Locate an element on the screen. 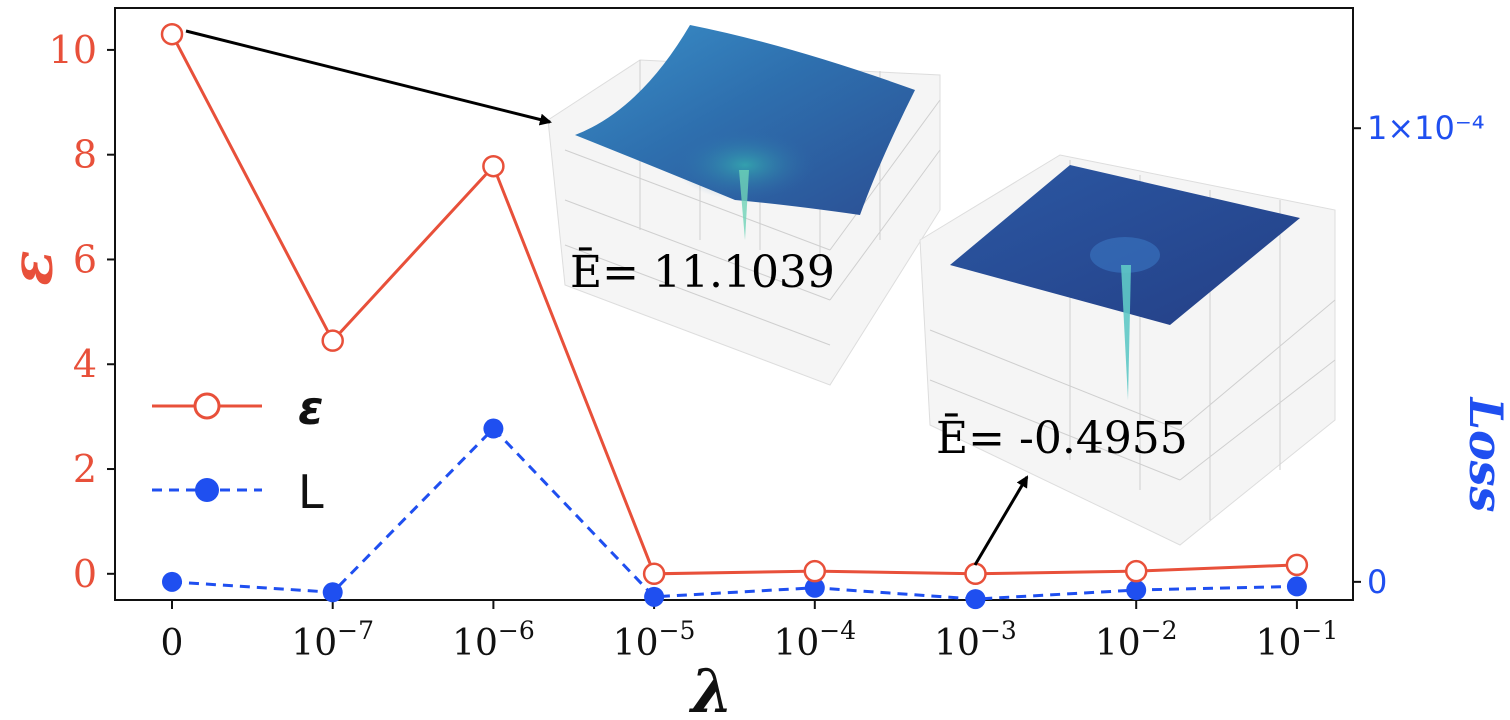 This screenshot has width=1510, height=720. y-axis-left-title: ε is located at coordinates (33, 267).